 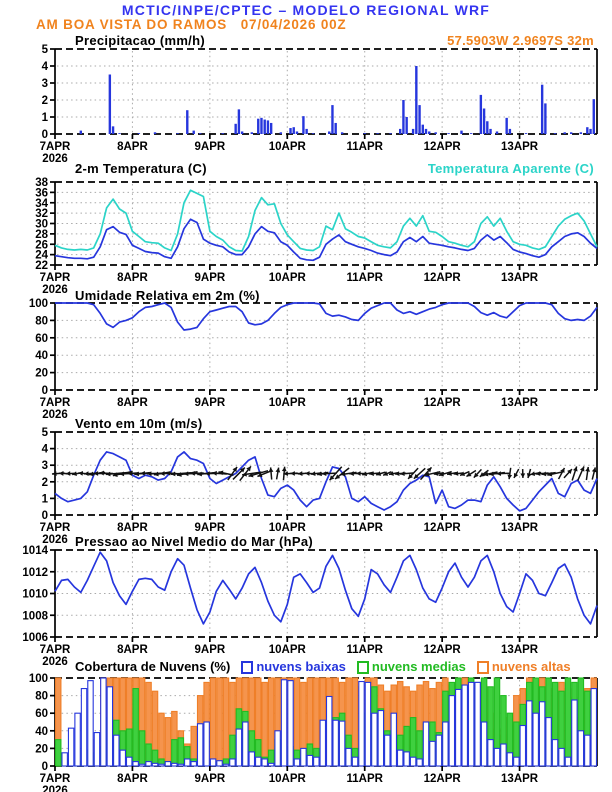 What do you see at coordinates (38, 679) in the screenshot?
I see `svg-text: 100` at bounding box center [38, 679].